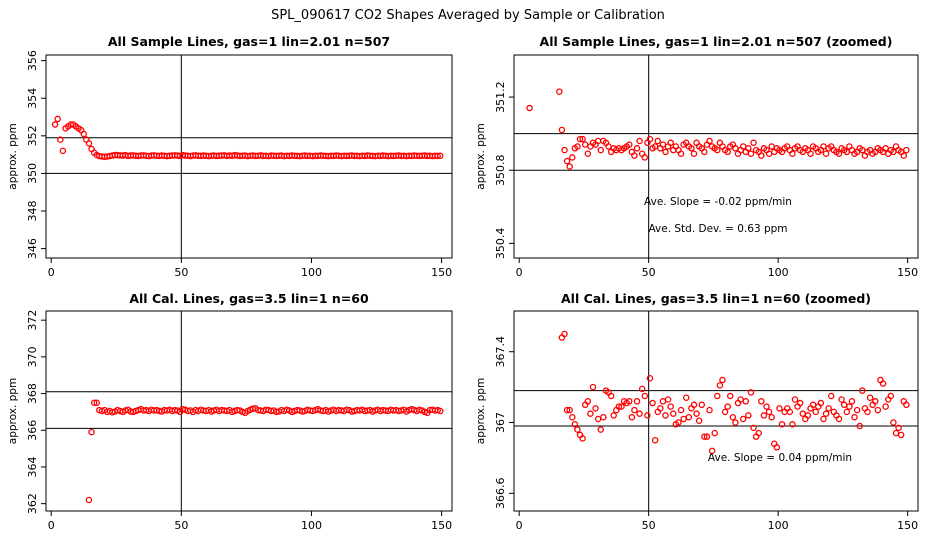 Image resolution: width=936 pixels, height=544 pixels. Describe the element at coordinates (778, 272) in the screenshot. I see `x-tick-label: 100` at that location.